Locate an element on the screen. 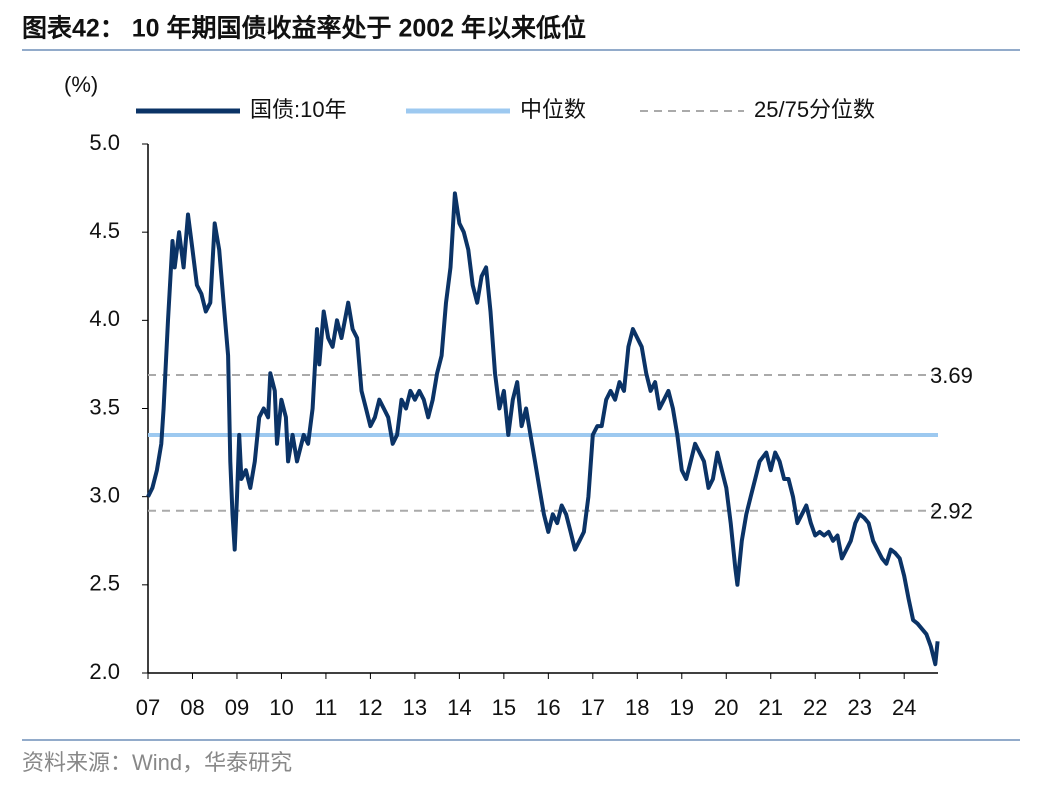 The image size is (1048, 792). x-tick-label: 08 is located at coordinates (192, 707).